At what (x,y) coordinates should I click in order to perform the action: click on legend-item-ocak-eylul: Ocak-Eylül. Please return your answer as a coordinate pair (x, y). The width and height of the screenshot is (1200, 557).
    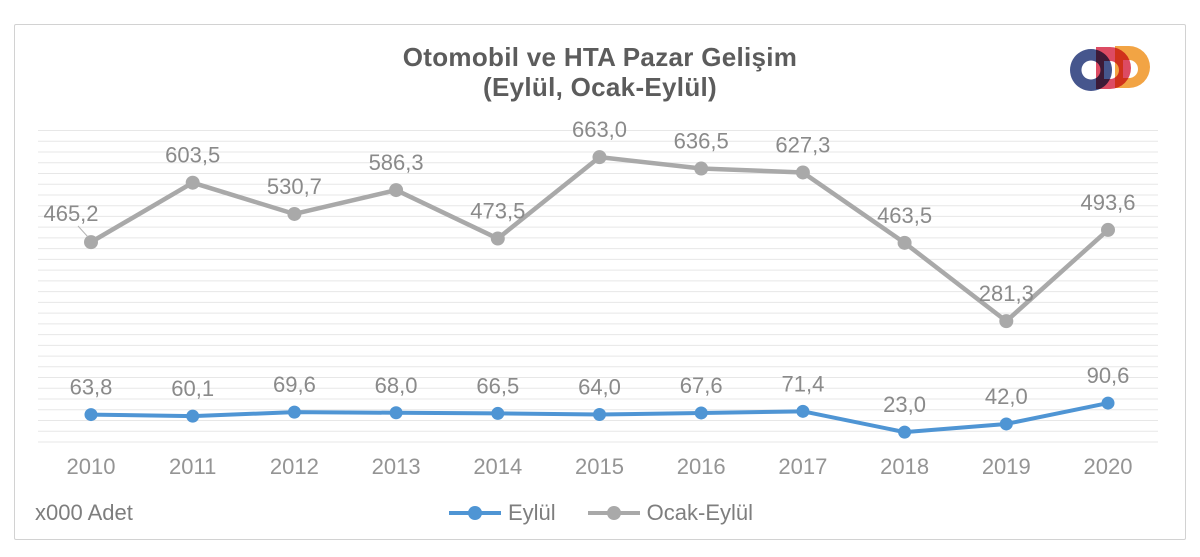
    Looking at the image, I should click on (669, 513).